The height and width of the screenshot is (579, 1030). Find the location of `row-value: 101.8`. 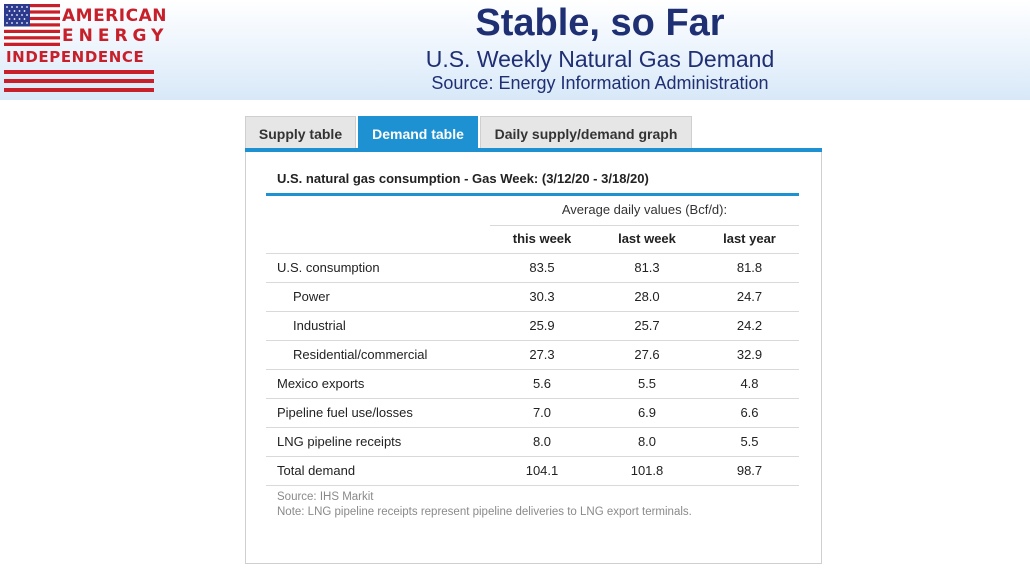

row-value: 101.8 is located at coordinates (647, 470).